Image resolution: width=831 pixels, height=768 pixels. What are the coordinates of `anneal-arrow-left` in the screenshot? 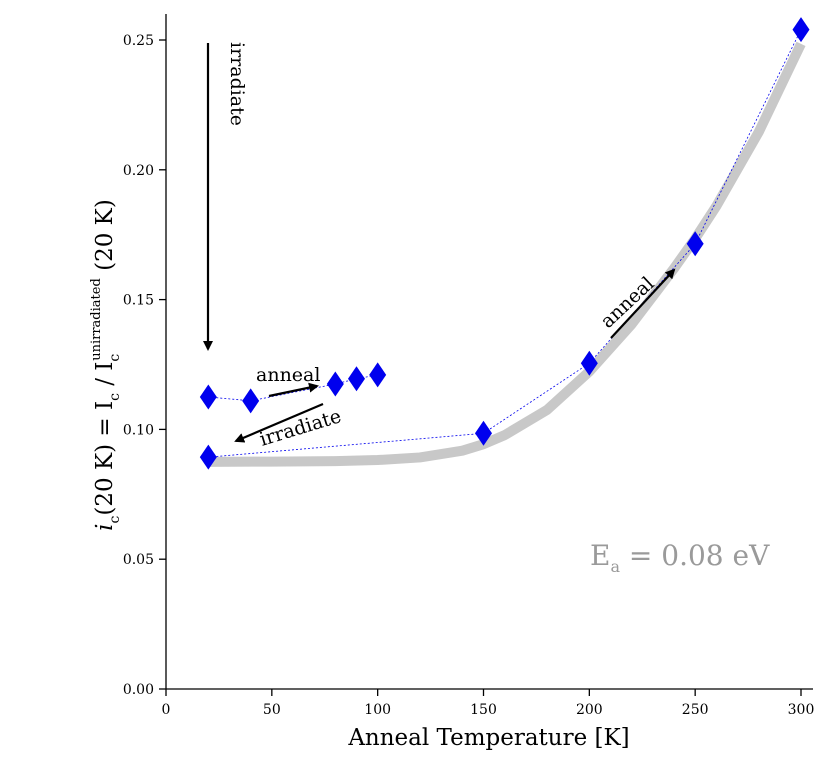 It's located at (293, 390).